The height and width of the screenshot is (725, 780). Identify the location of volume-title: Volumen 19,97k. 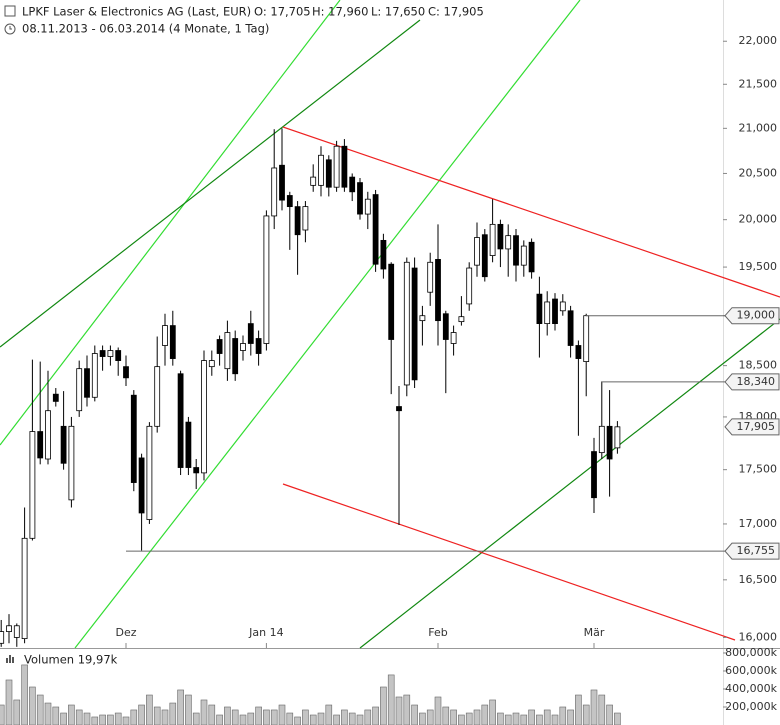
(71, 660).